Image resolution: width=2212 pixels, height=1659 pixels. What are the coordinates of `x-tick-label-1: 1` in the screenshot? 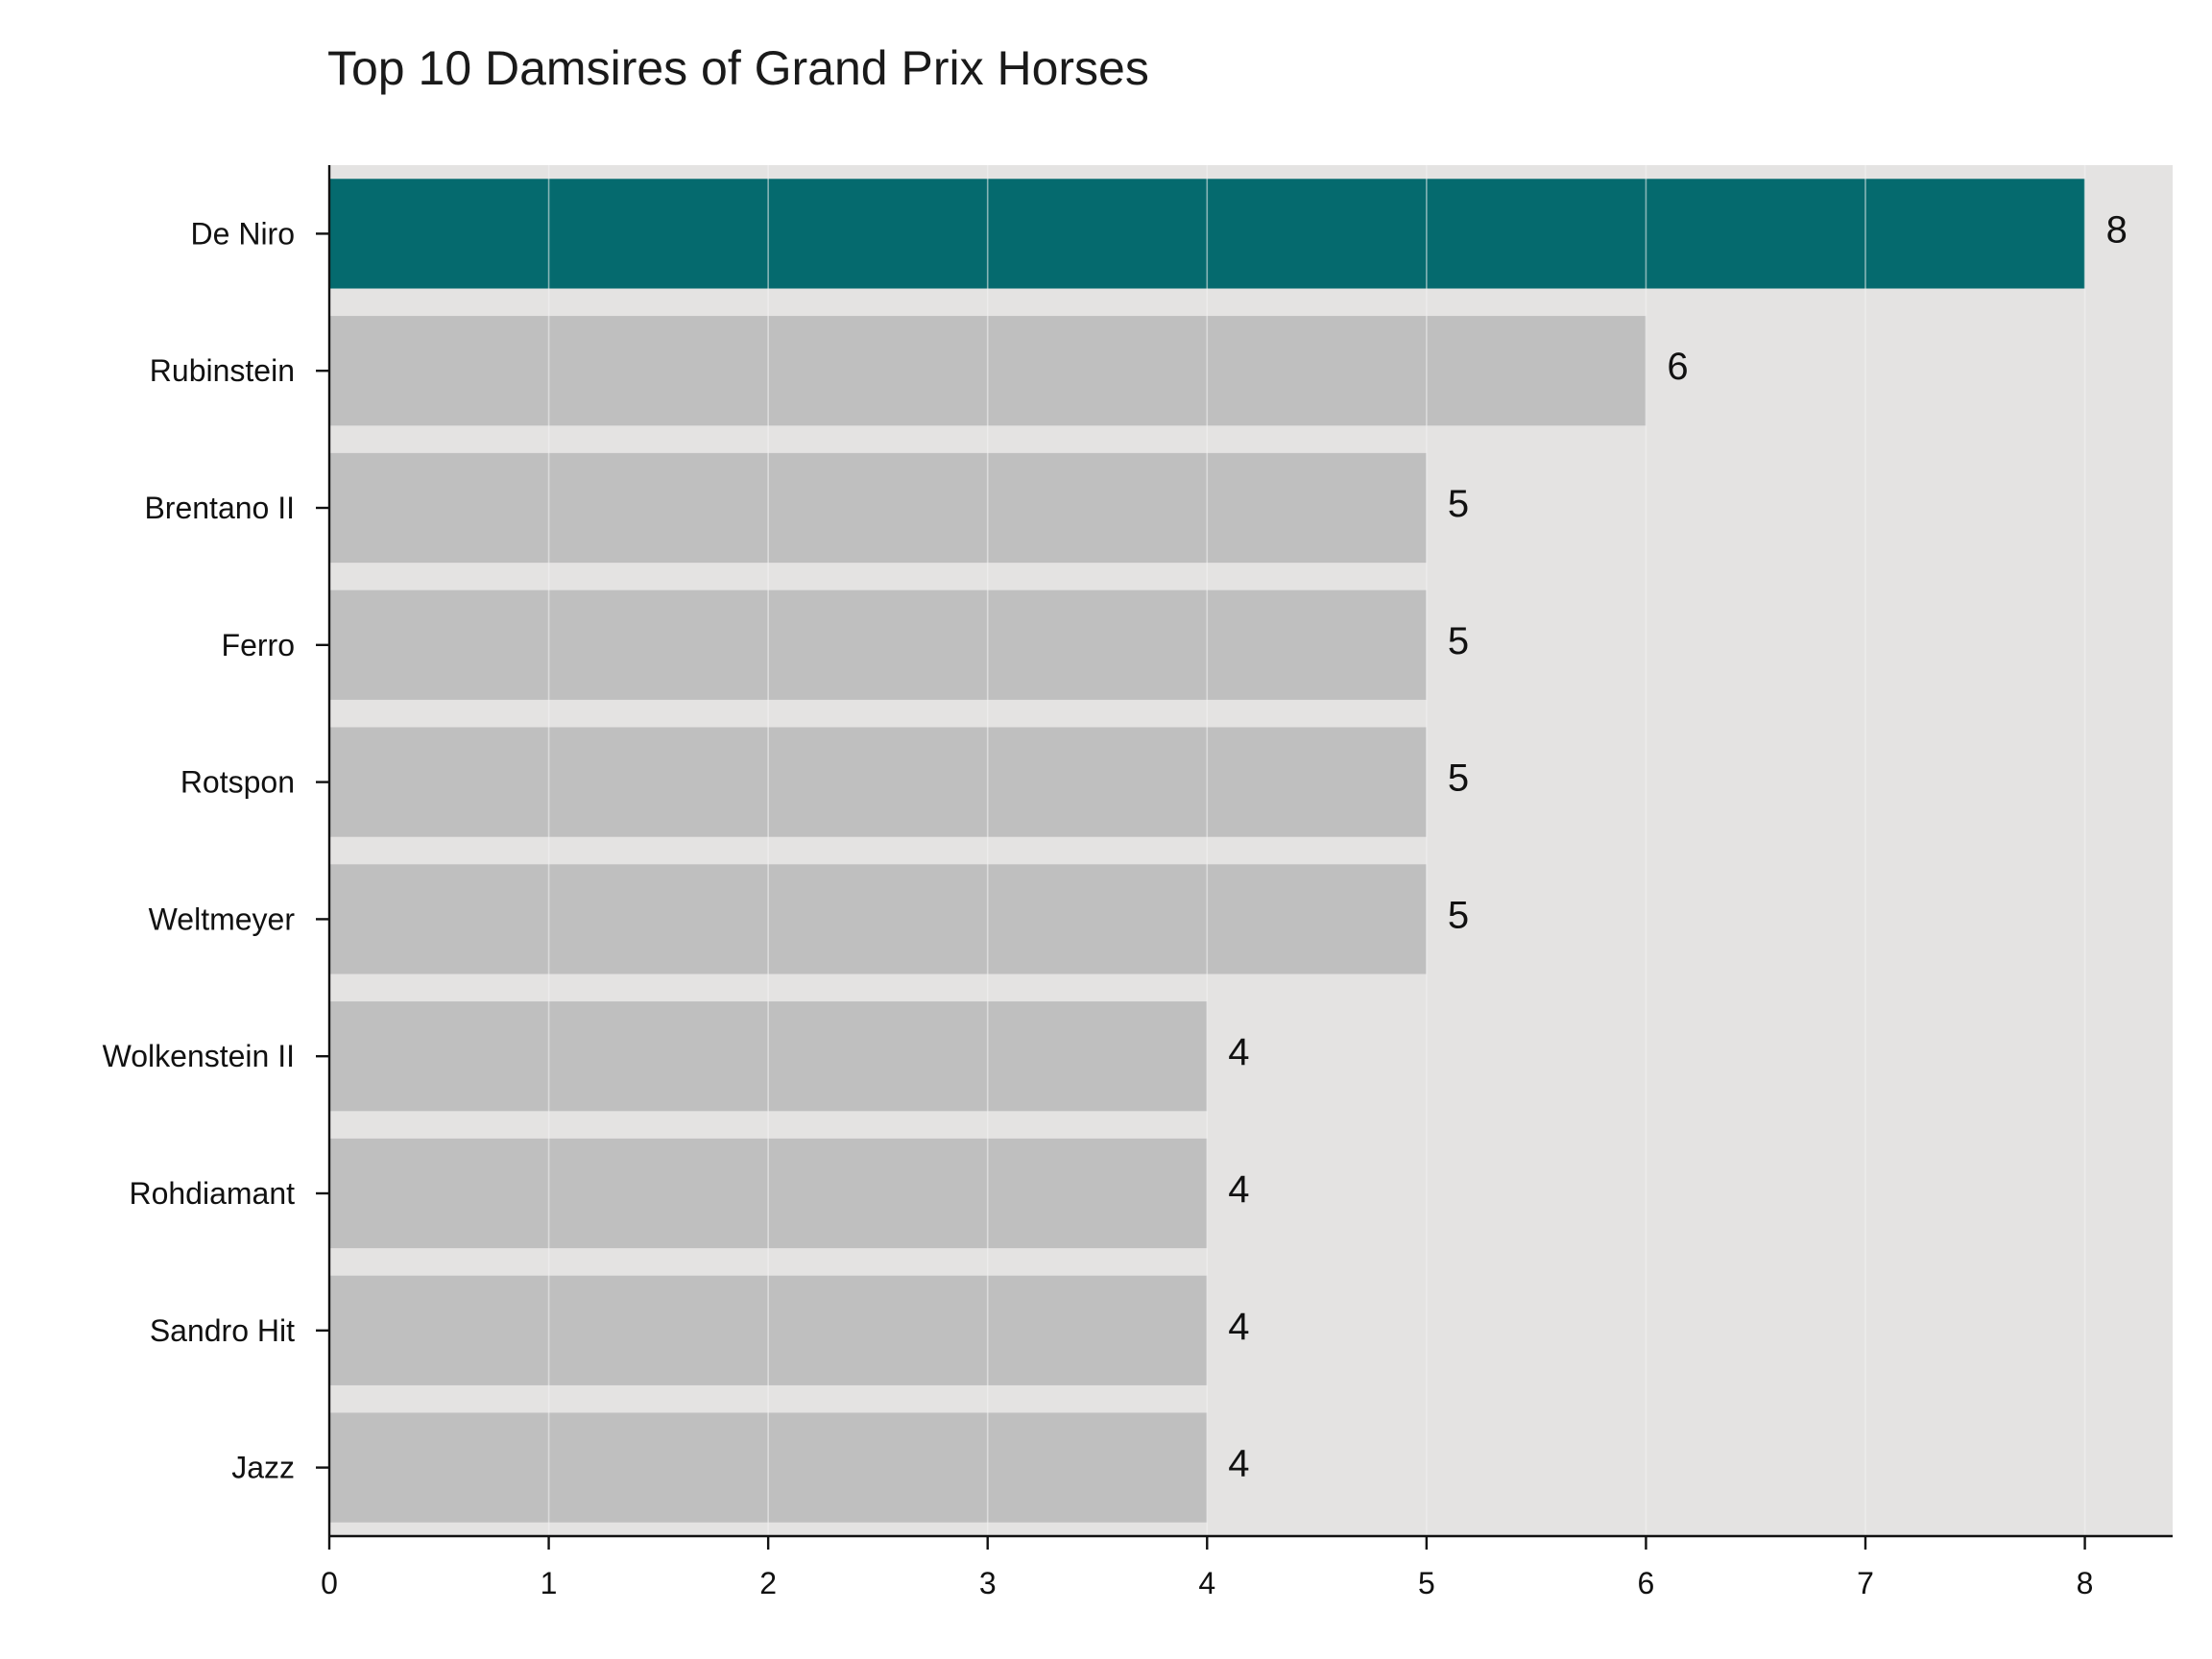 It's located at (549, 1583).